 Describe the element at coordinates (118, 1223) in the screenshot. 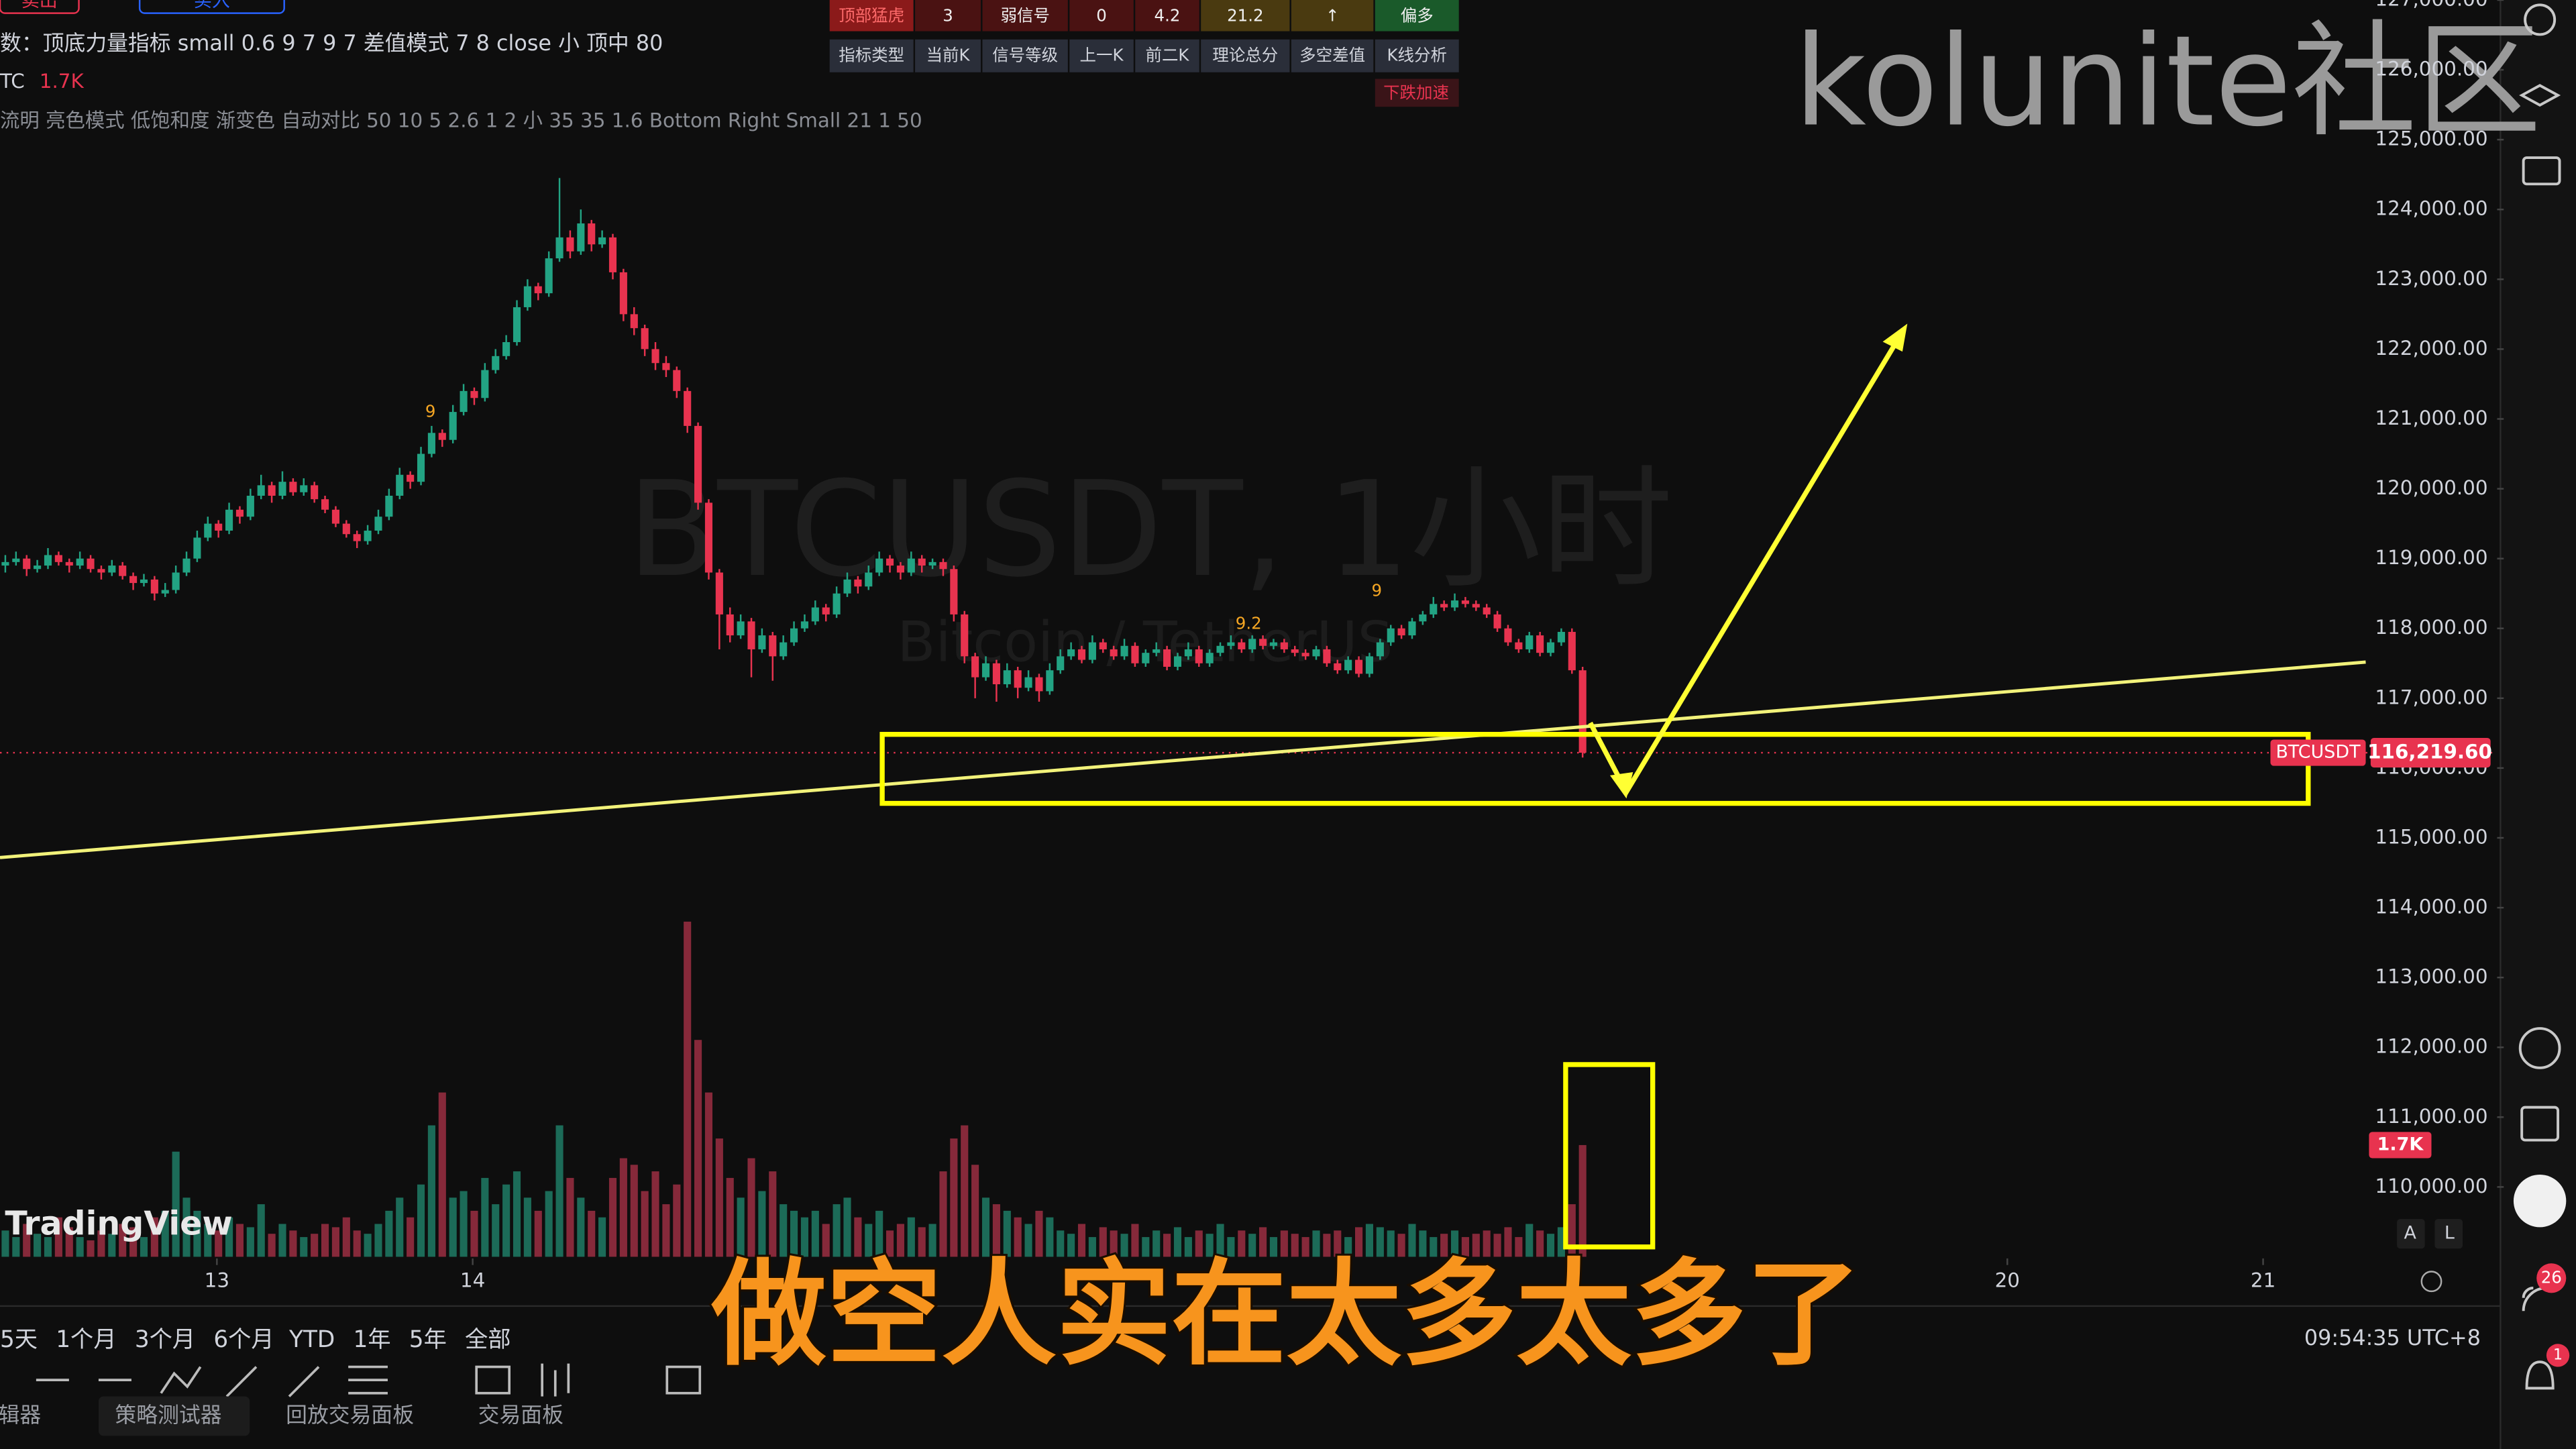

I see `tradingview-logo: TradingView` at that location.